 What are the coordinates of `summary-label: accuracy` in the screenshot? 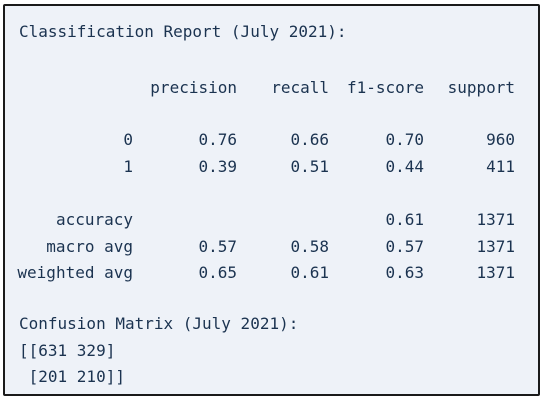 It's located at (94, 219).